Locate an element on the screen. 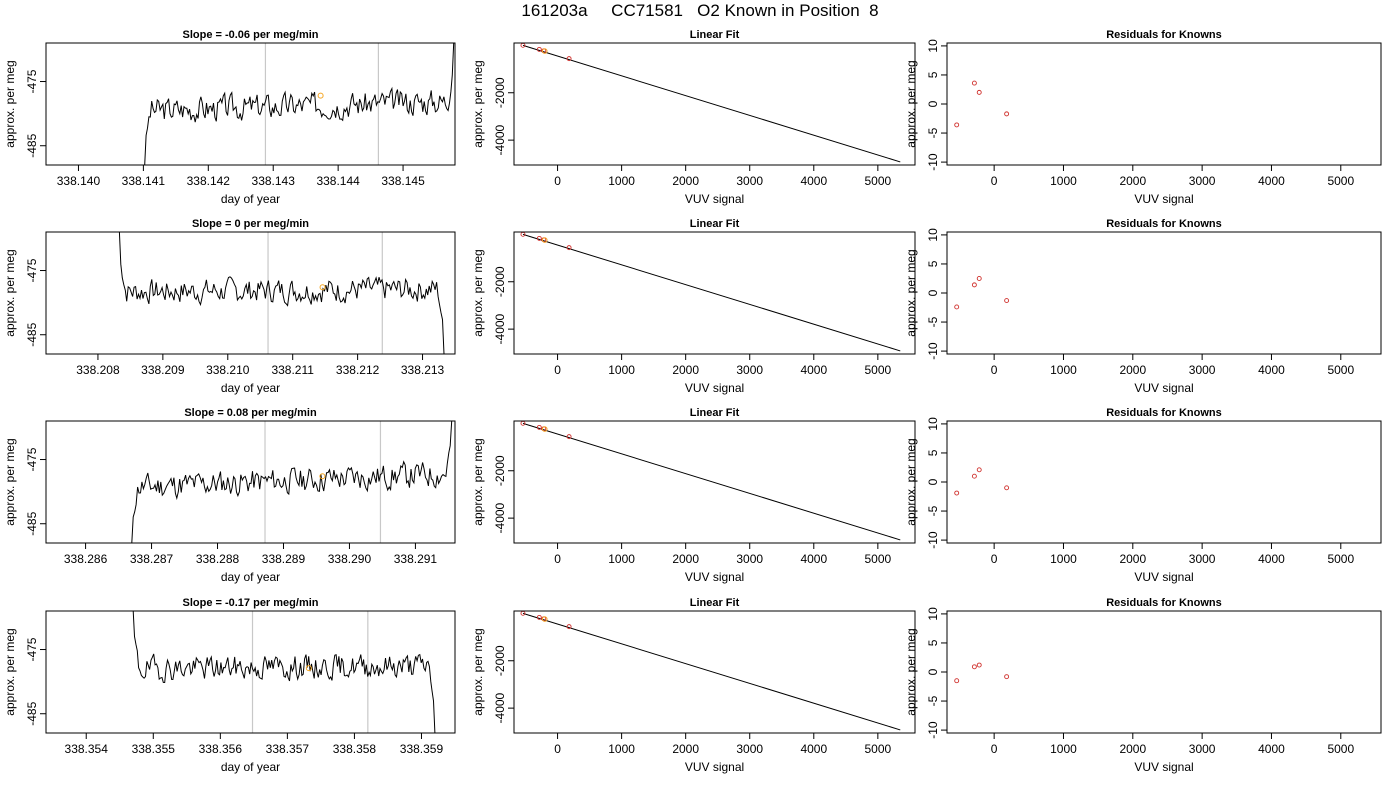 The height and width of the screenshot is (800, 1400). y-tick-label: -2000 is located at coordinates (500, 92).